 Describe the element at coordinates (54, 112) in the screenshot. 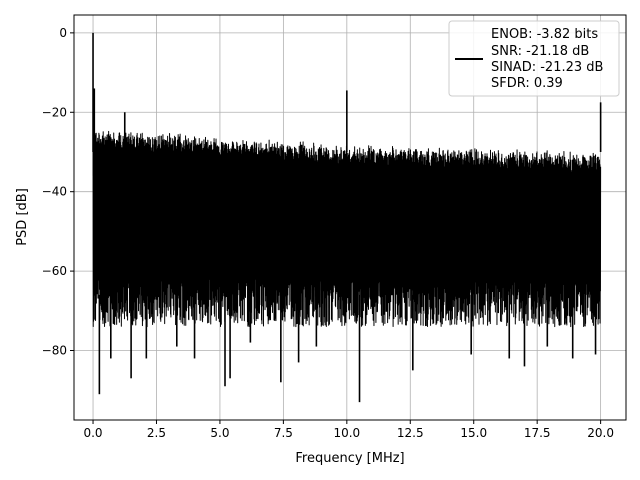

I see `y-tick-label: −20` at that location.